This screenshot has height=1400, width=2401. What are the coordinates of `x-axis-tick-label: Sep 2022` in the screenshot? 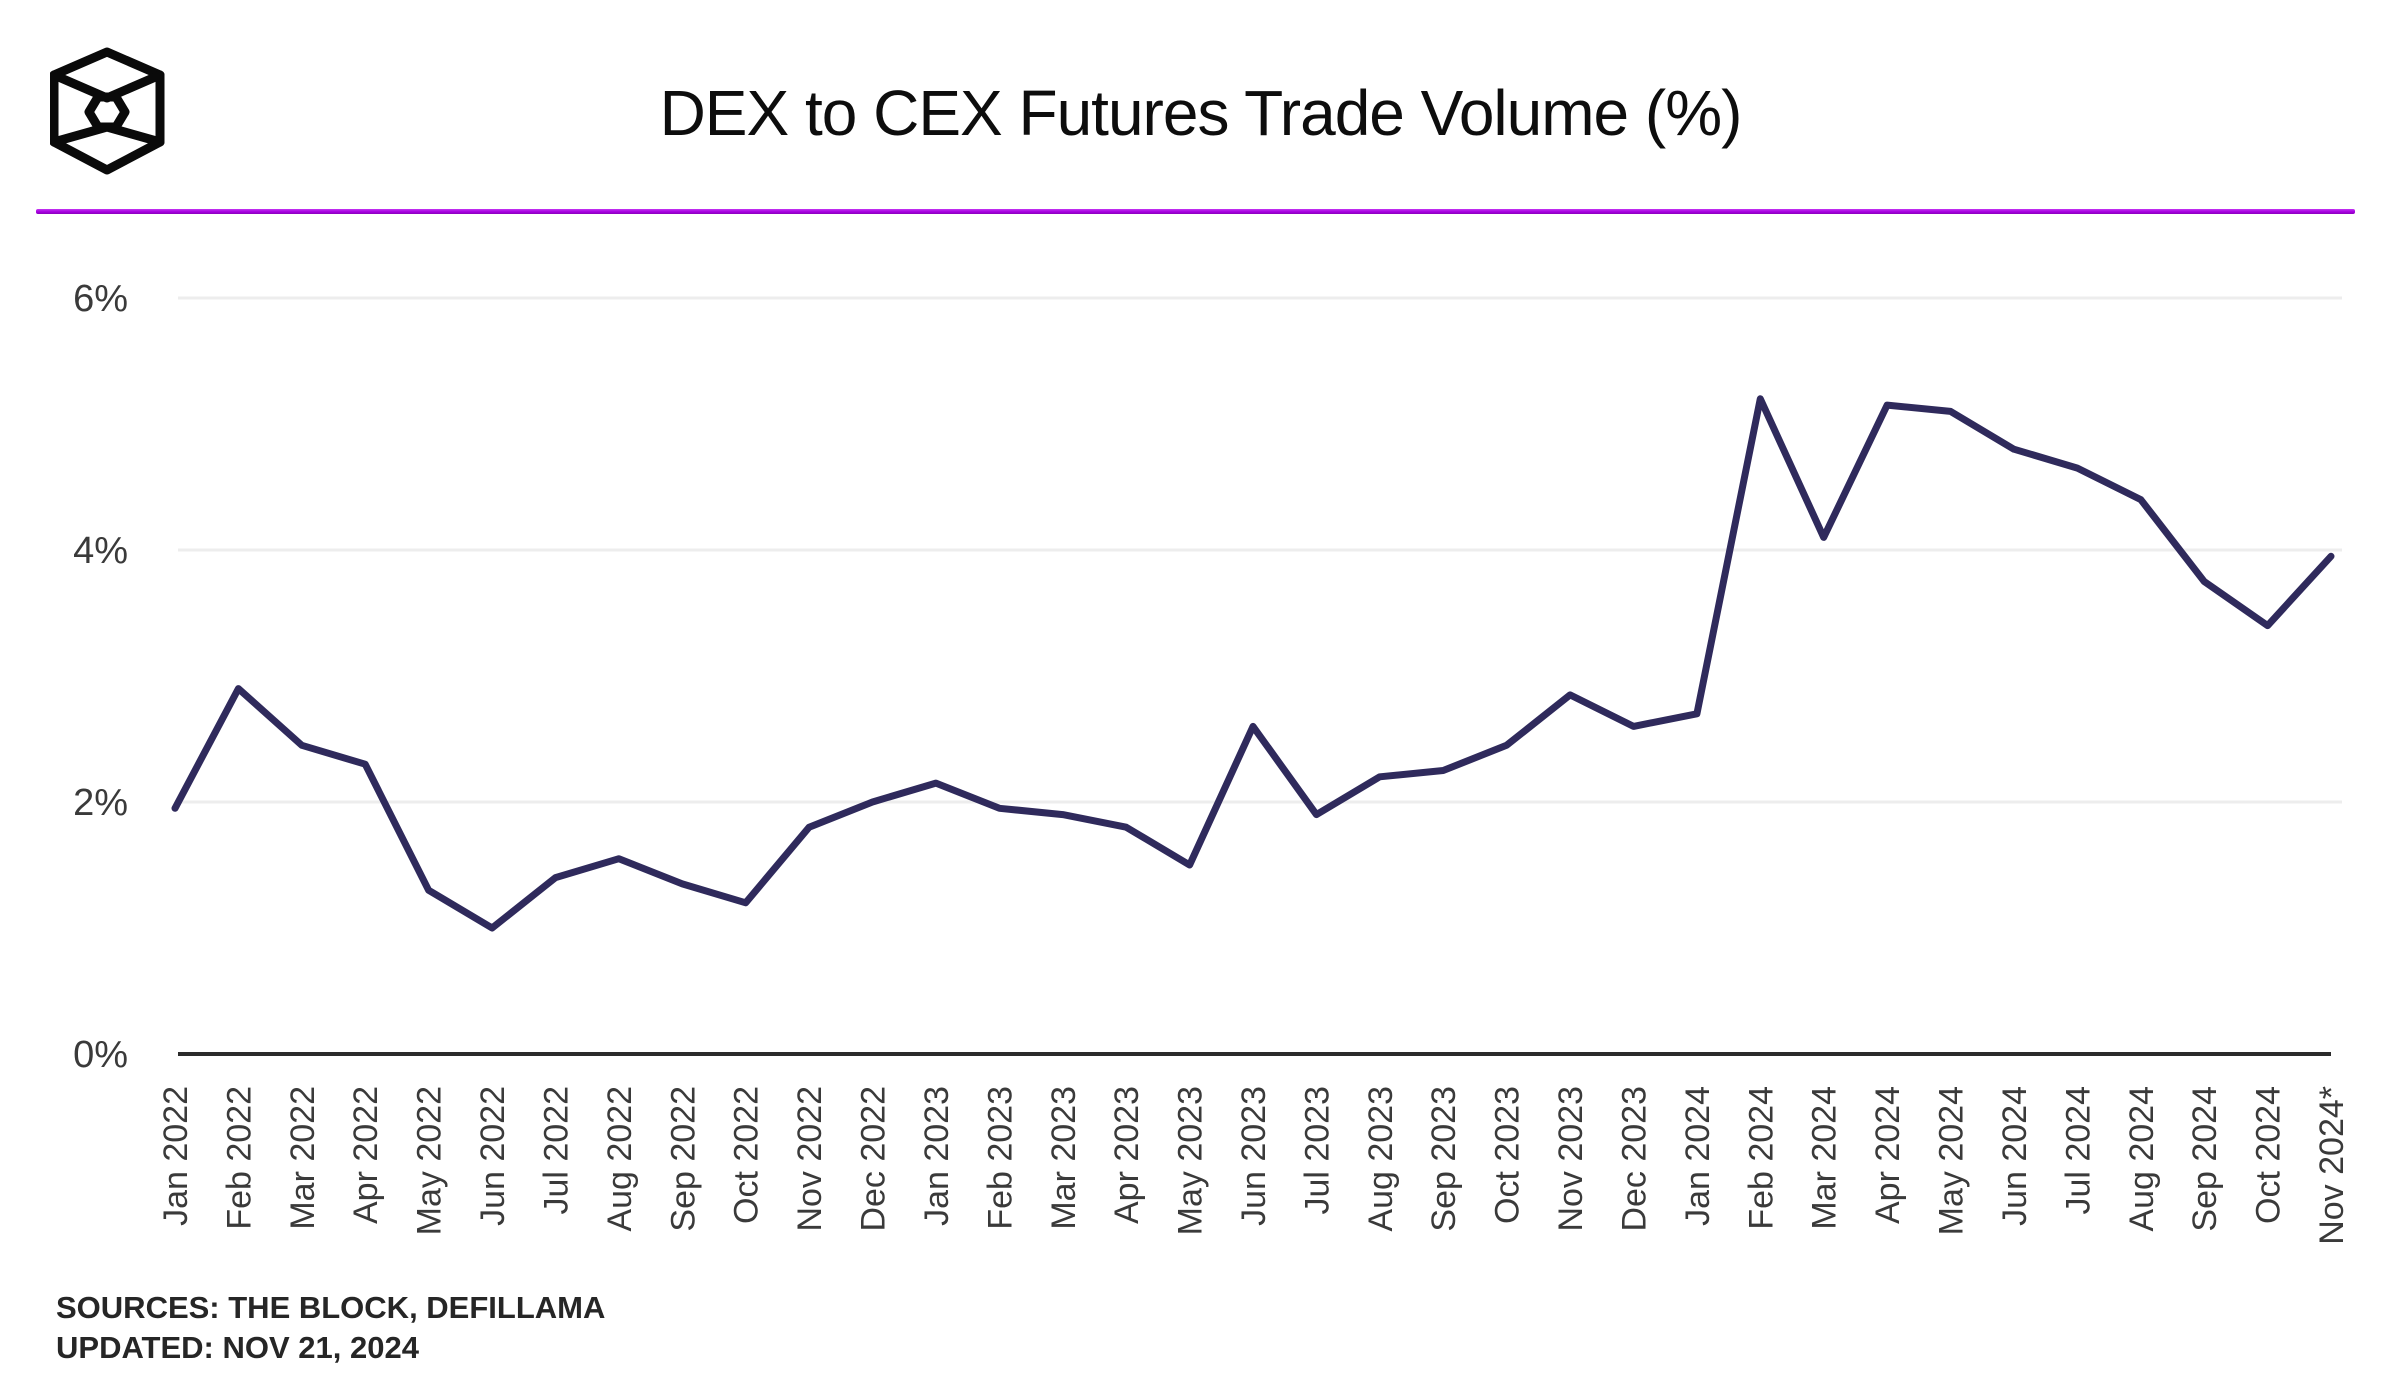 It's located at (683, 1159).